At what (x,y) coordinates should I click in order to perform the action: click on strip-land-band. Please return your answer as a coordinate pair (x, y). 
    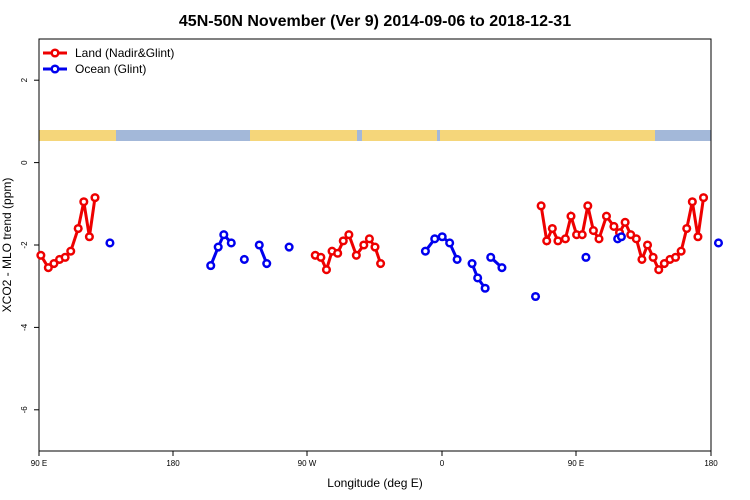
    Looking at the image, I should click on (347, 135).